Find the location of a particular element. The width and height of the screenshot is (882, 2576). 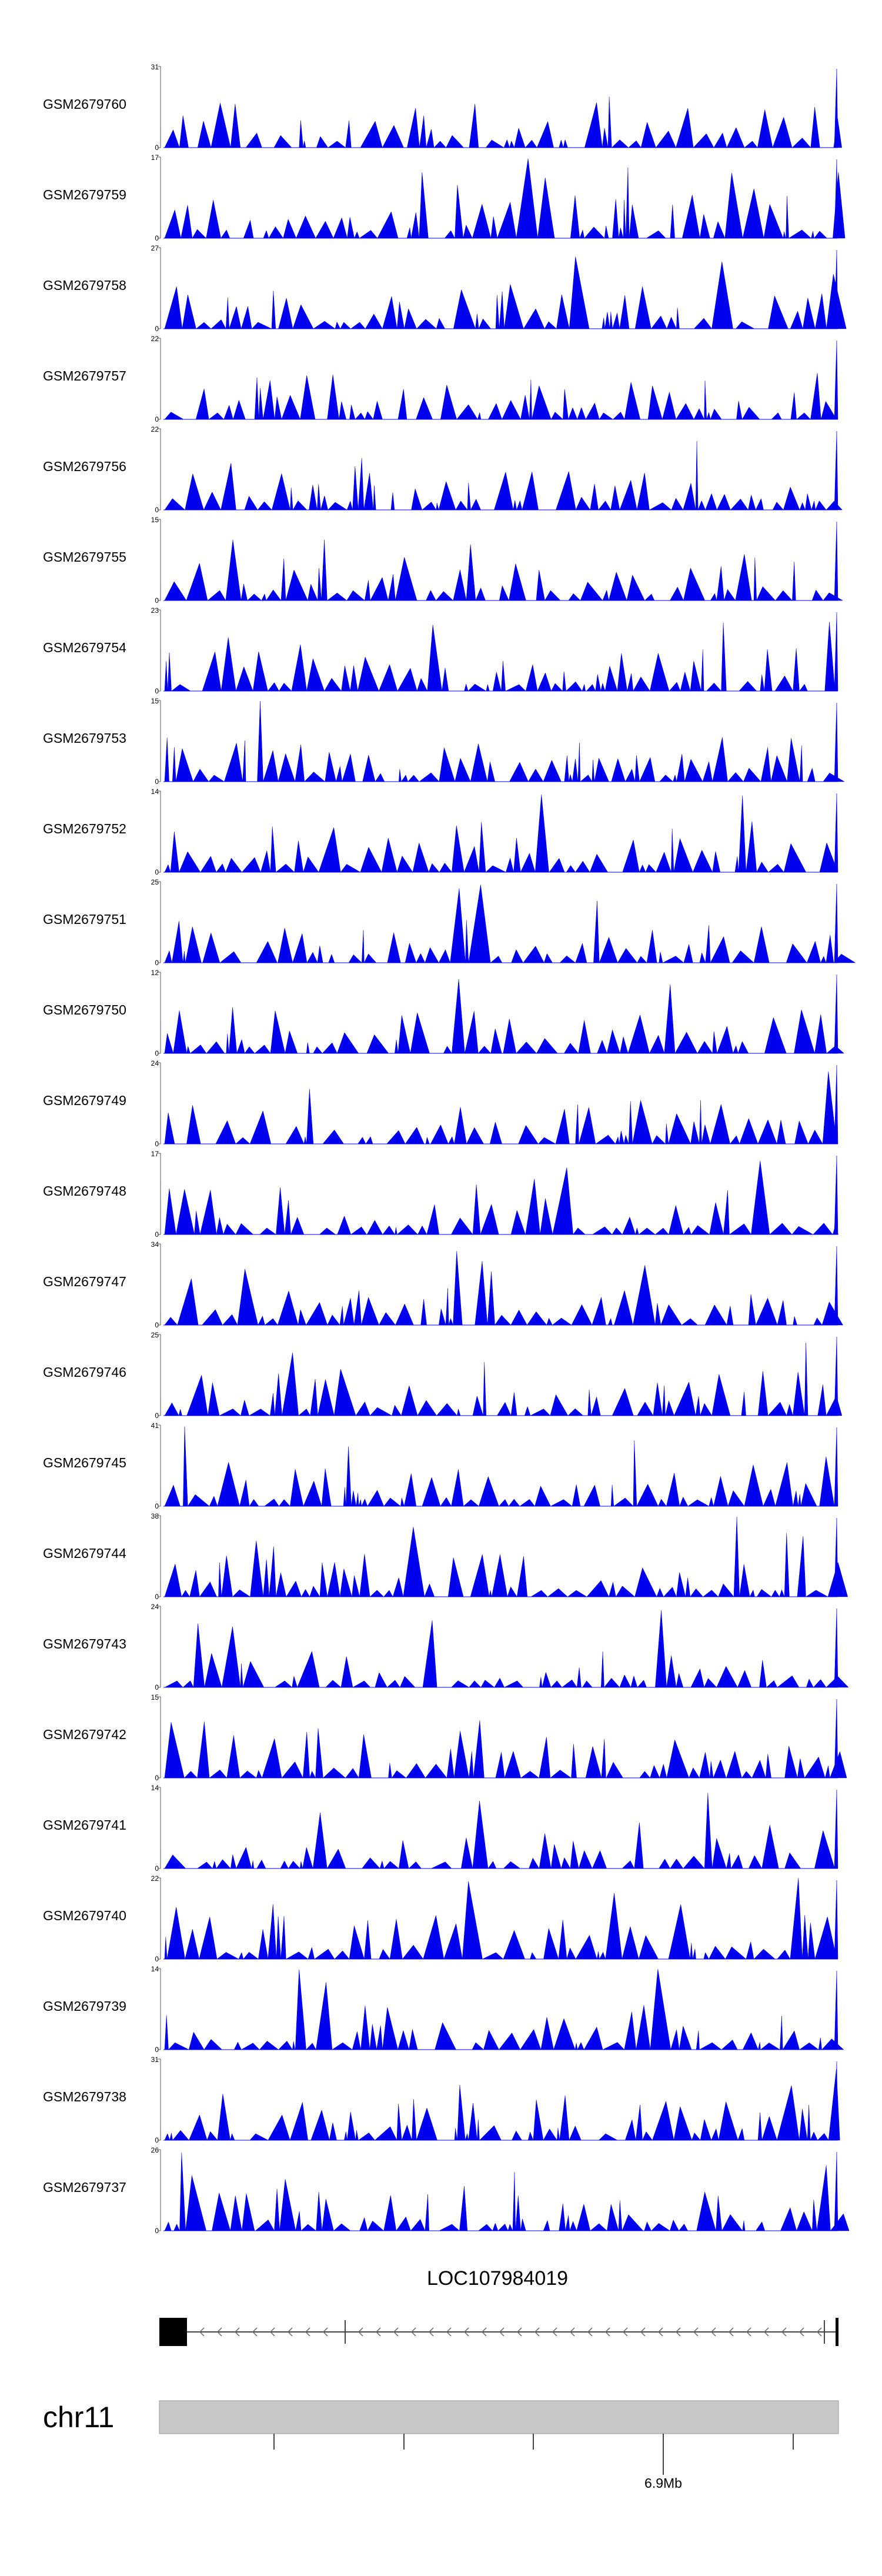

track-name-label: GSM2679760 is located at coordinates (84, 104).